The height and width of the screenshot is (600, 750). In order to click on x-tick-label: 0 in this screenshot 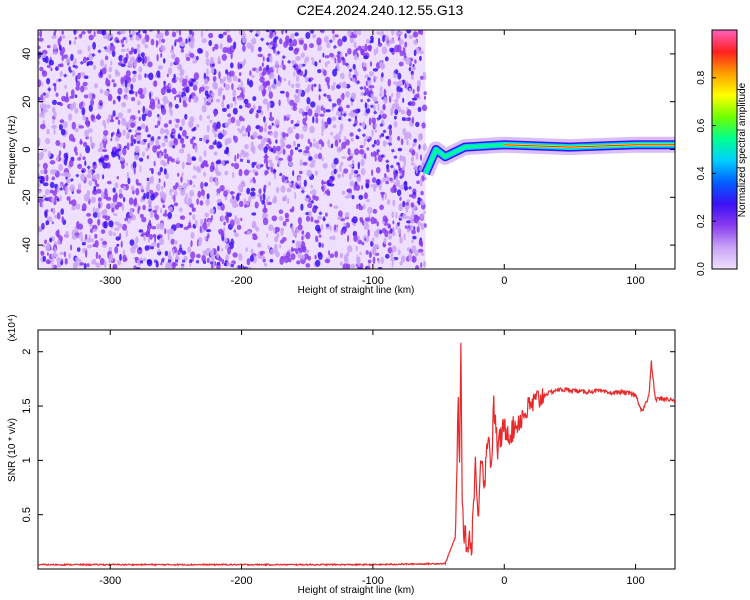, I will do `click(504, 581)`.